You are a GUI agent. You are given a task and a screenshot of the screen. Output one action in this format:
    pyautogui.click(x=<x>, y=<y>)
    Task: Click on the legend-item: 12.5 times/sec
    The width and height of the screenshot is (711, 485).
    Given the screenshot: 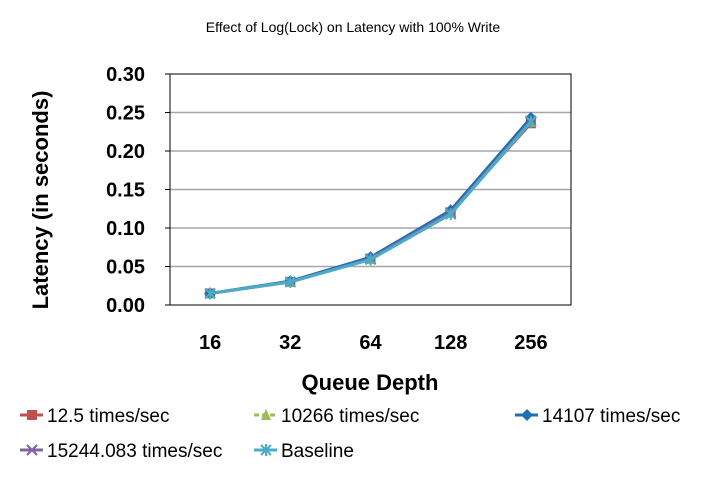 What is the action you would take?
    pyautogui.click(x=95, y=416)
    